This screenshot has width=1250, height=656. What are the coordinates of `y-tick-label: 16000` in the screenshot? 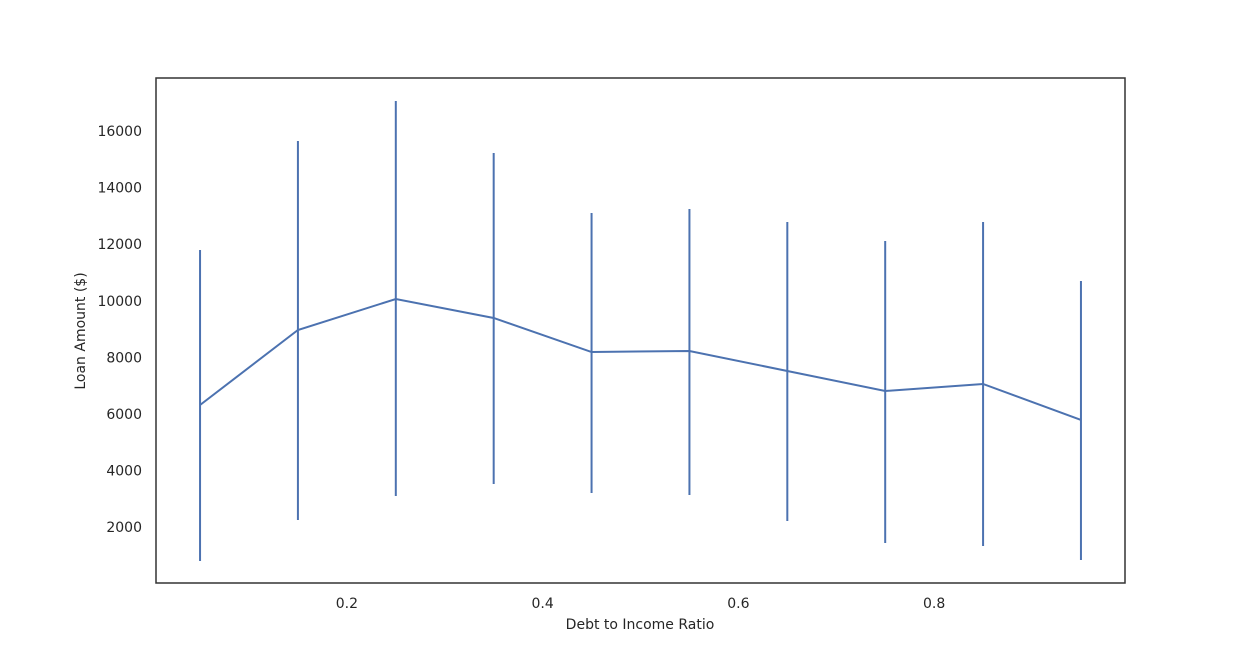 It's located at (119, 132).